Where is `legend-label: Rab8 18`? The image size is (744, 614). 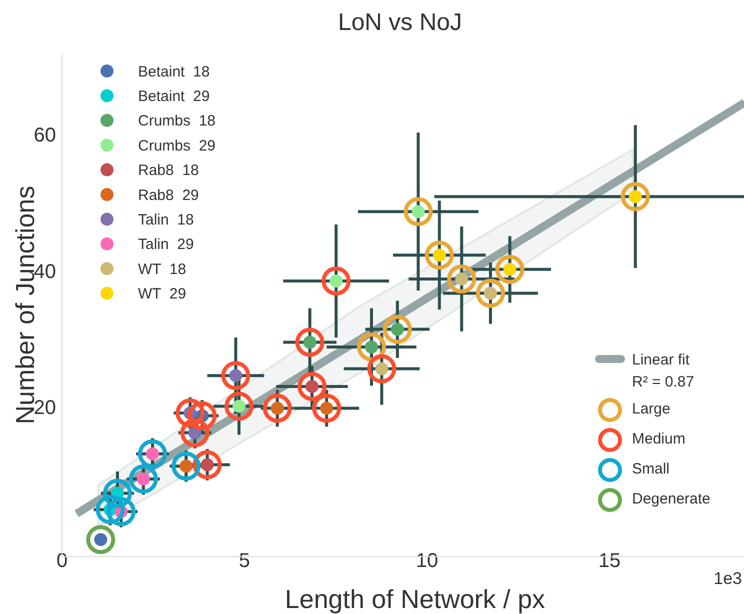
legend-label: Rab8 18 is located at coordinates (168, 171).